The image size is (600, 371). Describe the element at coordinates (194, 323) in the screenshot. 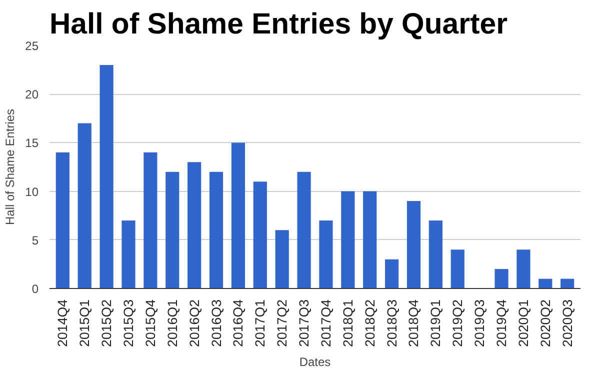

I see `x-tick-label: 2016Q2` at that location.